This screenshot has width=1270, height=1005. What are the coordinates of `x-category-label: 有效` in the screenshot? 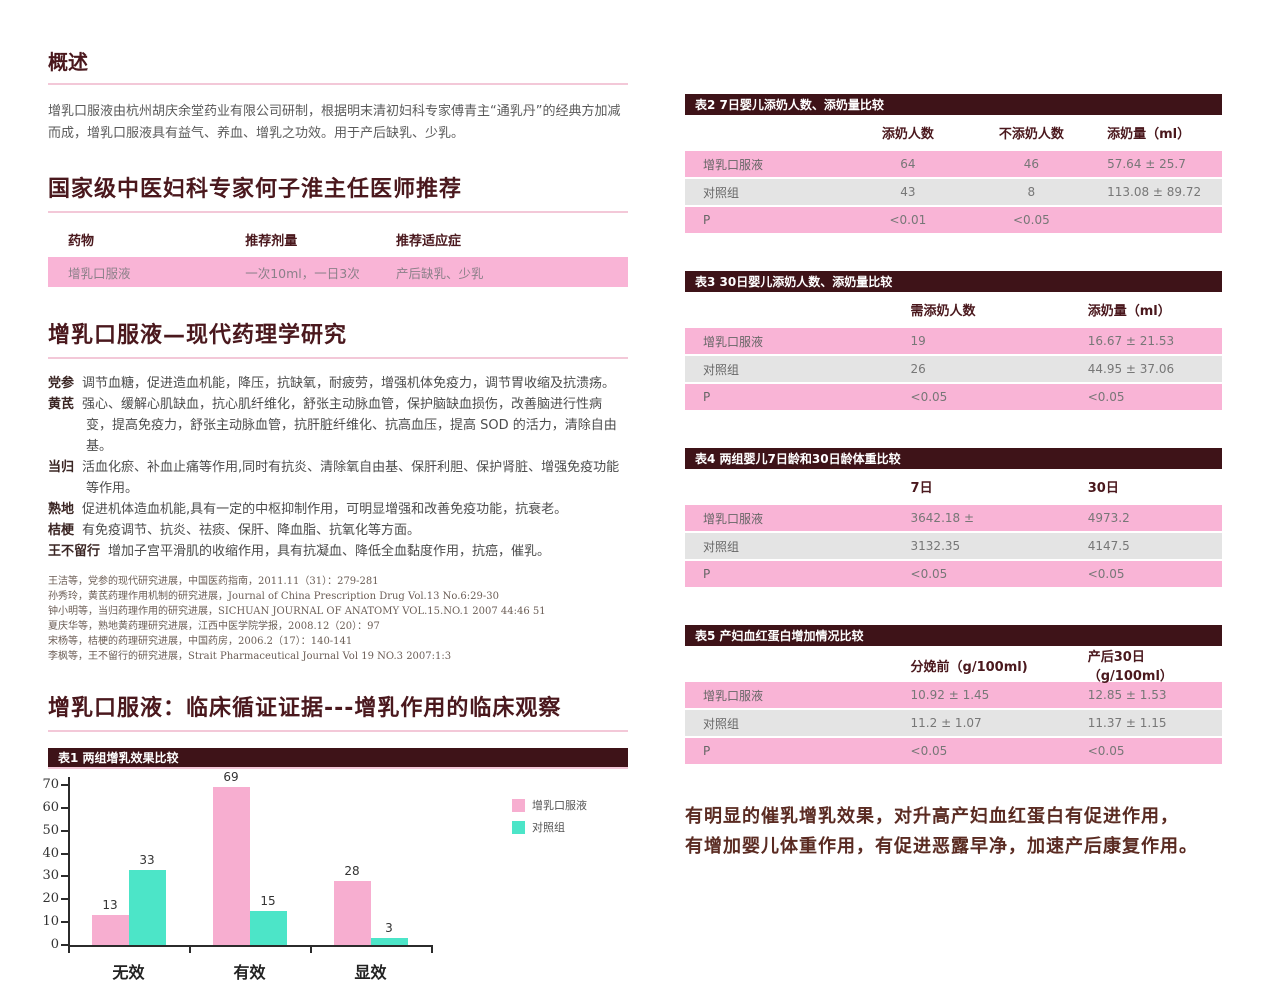 It's located at (249, 972).